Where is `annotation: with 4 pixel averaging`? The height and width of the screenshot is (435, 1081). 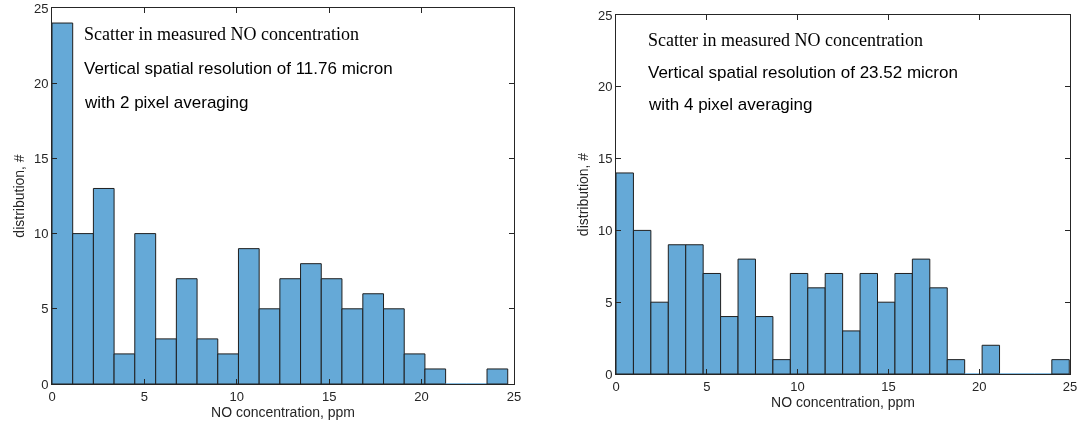 annotation: with 4 pixel averaging is located at coordinates (730, 104).